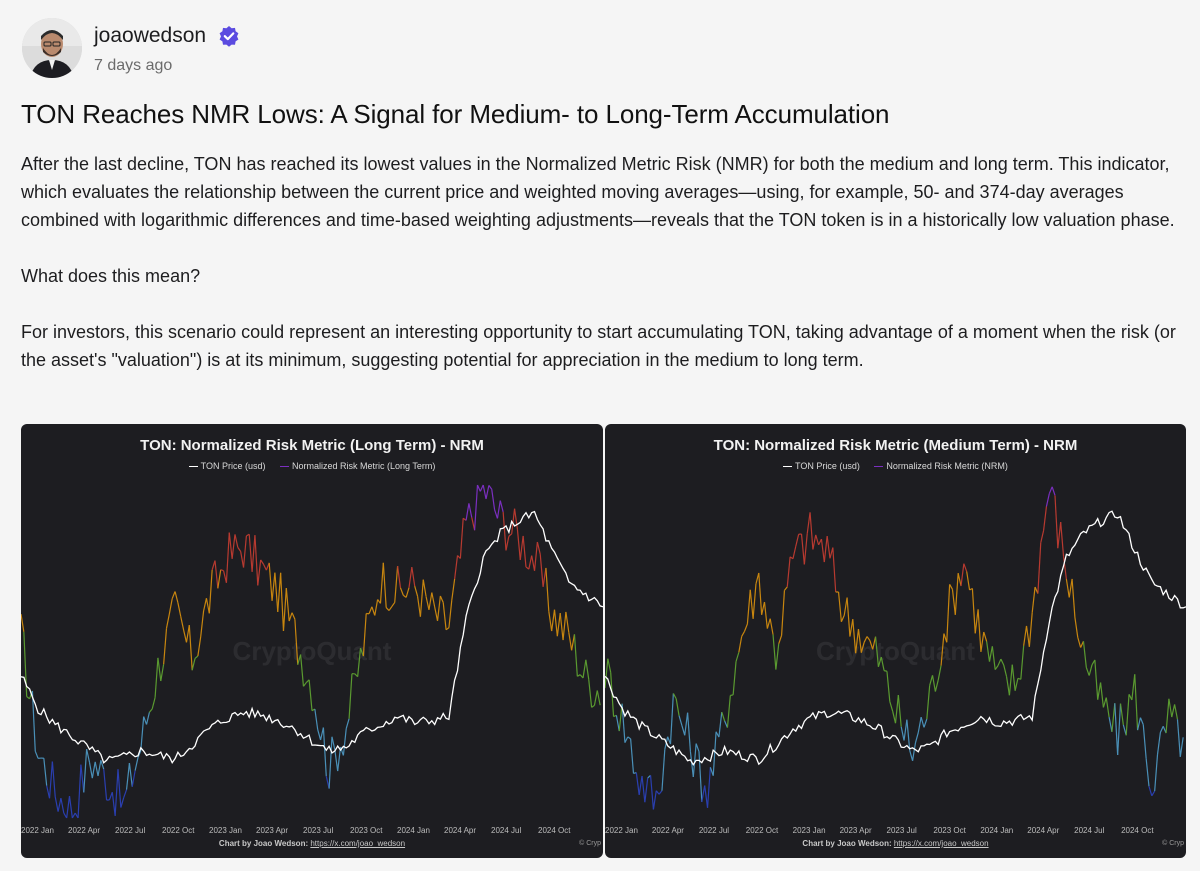 The width and height of the screenshot is (1200, 871). I want to click on price-line, so click(895, 638).